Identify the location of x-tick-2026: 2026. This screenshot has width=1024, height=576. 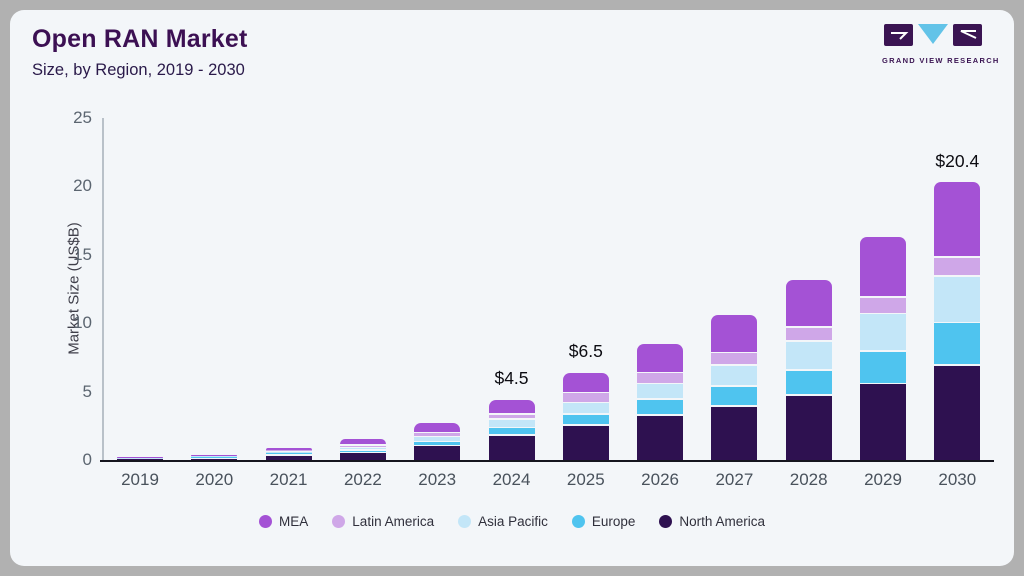
(660, 479).